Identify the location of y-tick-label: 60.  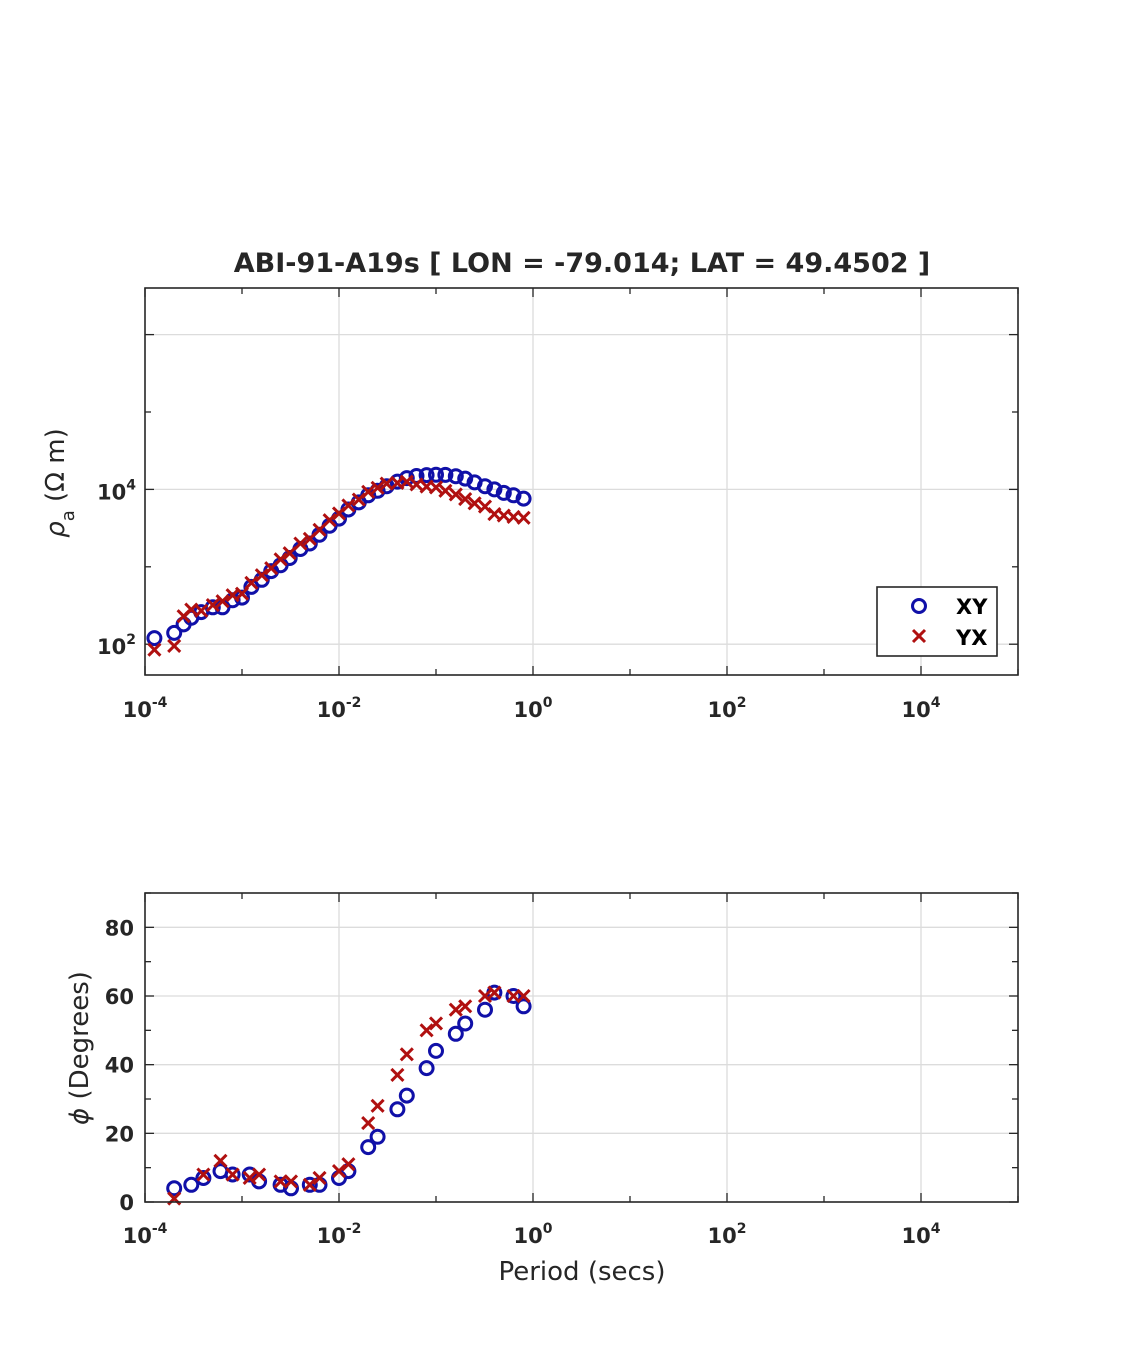
(119, 997).